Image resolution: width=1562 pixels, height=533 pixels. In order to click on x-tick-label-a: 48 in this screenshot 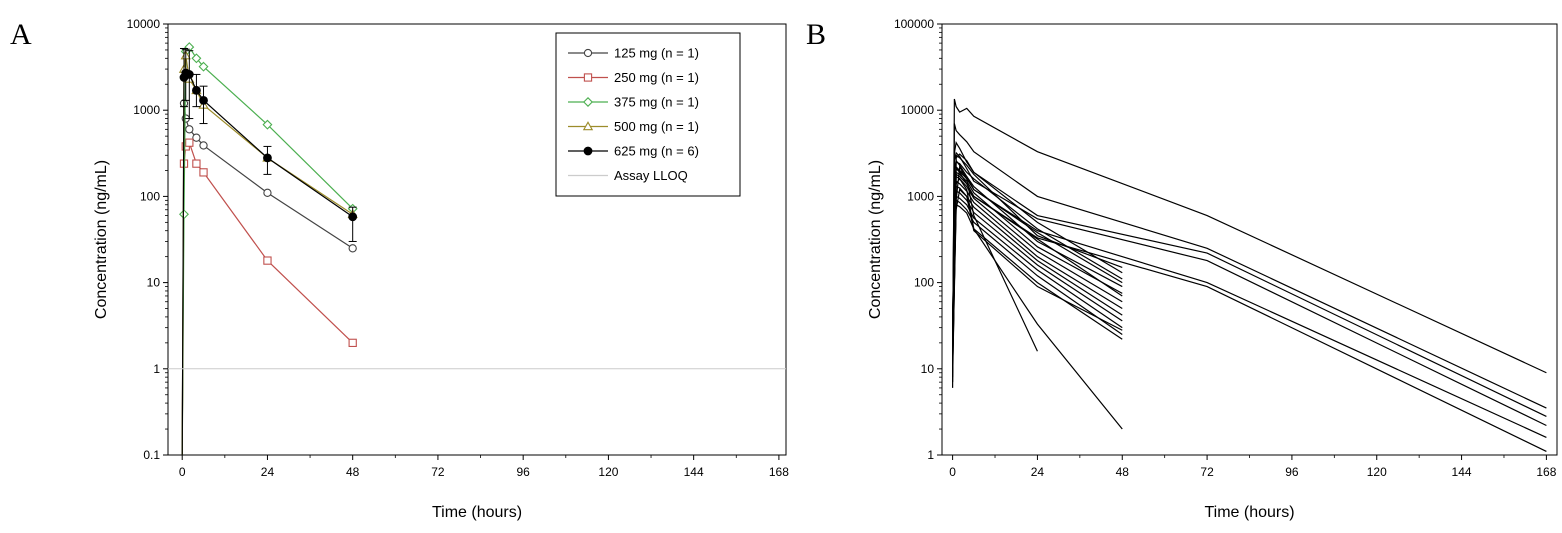, I will do `click(353, 472)`.